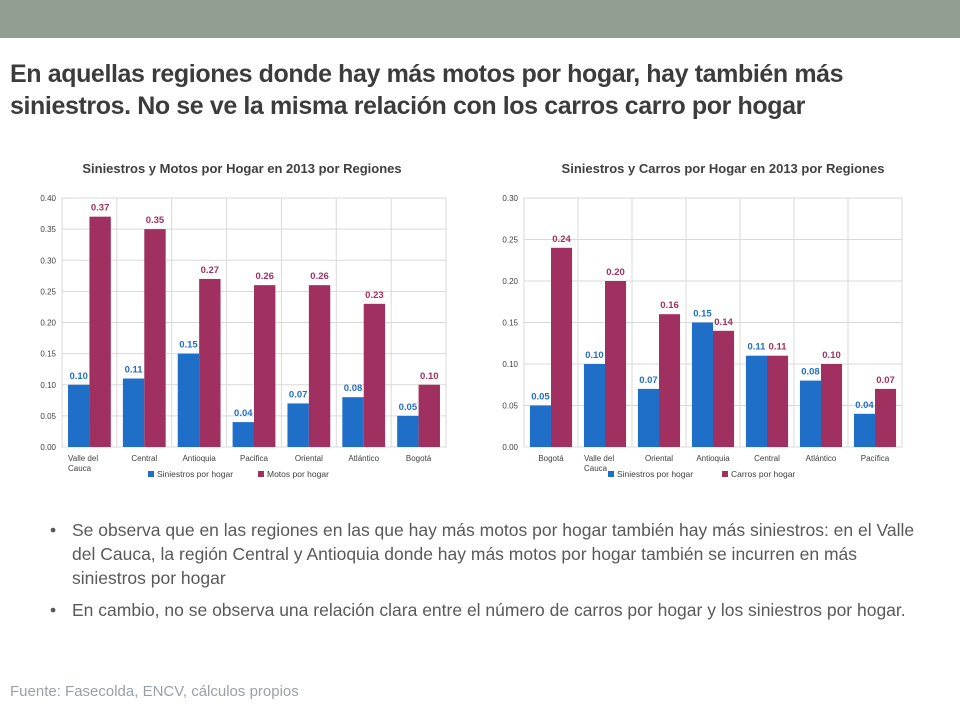 The height and width of the screenshot is (720, 960). I want to click on data-label: 0.16, so click(669, 305).